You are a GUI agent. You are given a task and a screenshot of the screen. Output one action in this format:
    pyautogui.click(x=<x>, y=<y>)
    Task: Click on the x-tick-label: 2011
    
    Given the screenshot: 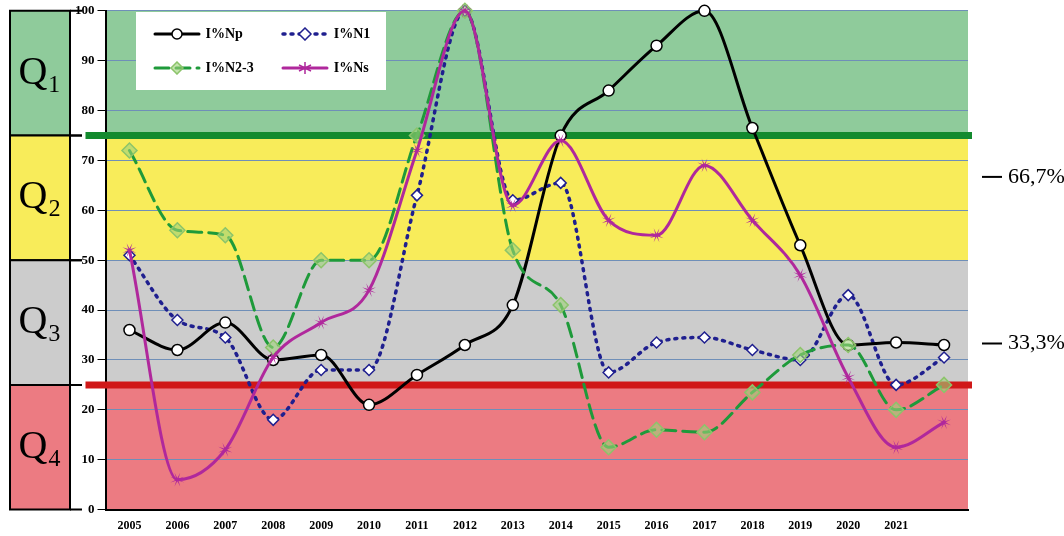 What is the action you would take?
    pyautogui.click(x=417, y=524)
    